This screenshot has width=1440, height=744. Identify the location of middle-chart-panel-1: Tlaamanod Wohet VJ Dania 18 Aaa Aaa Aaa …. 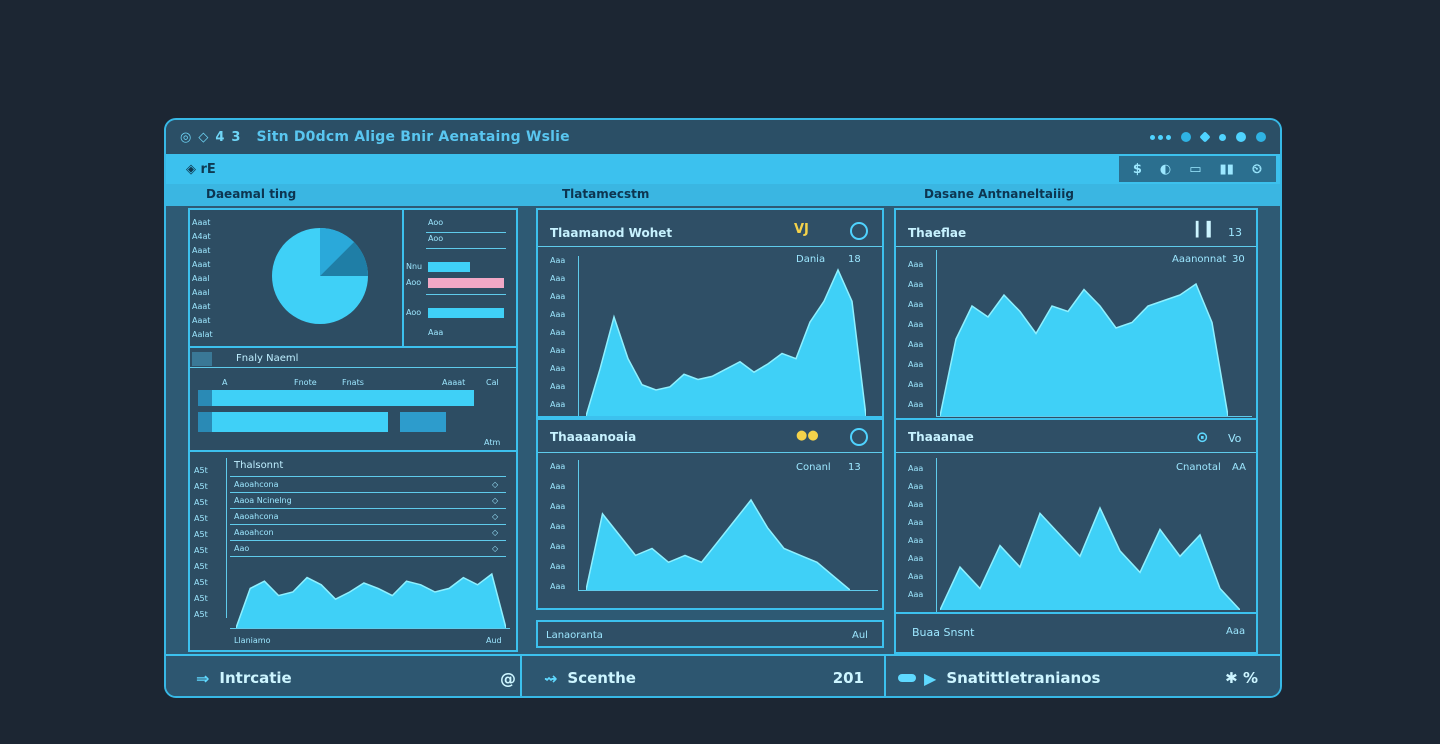
(710, 313).